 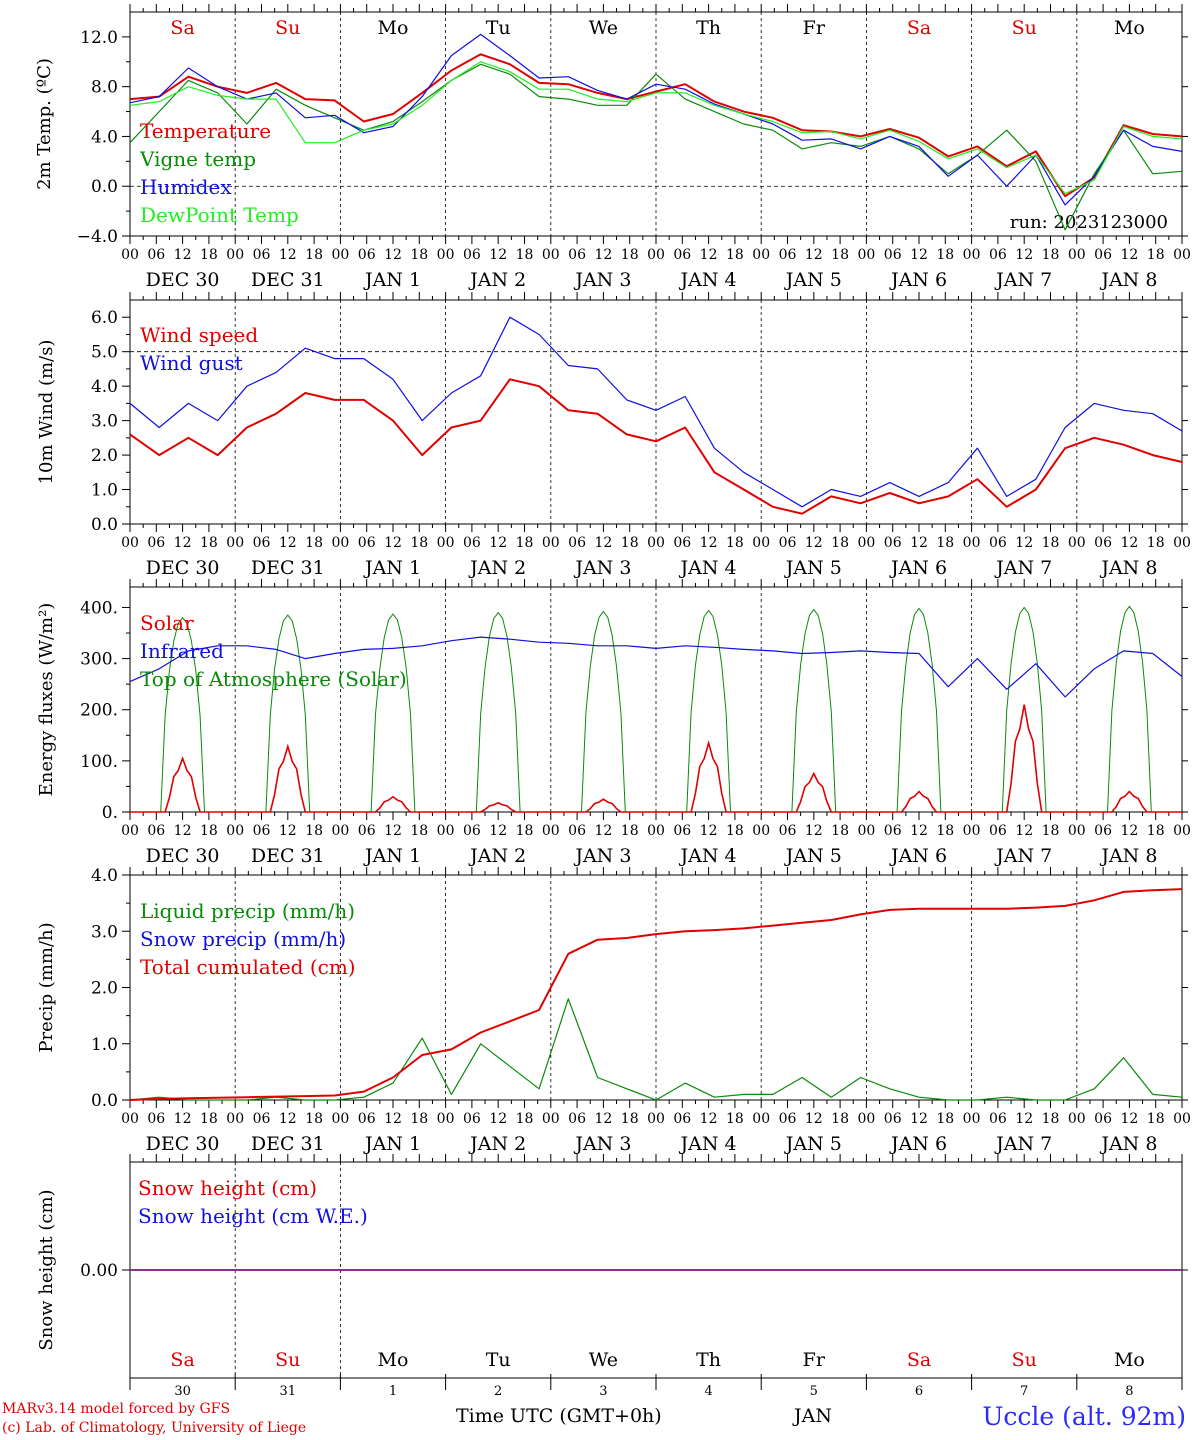 I want to click on plot-frame, so click(x=656, y=412).